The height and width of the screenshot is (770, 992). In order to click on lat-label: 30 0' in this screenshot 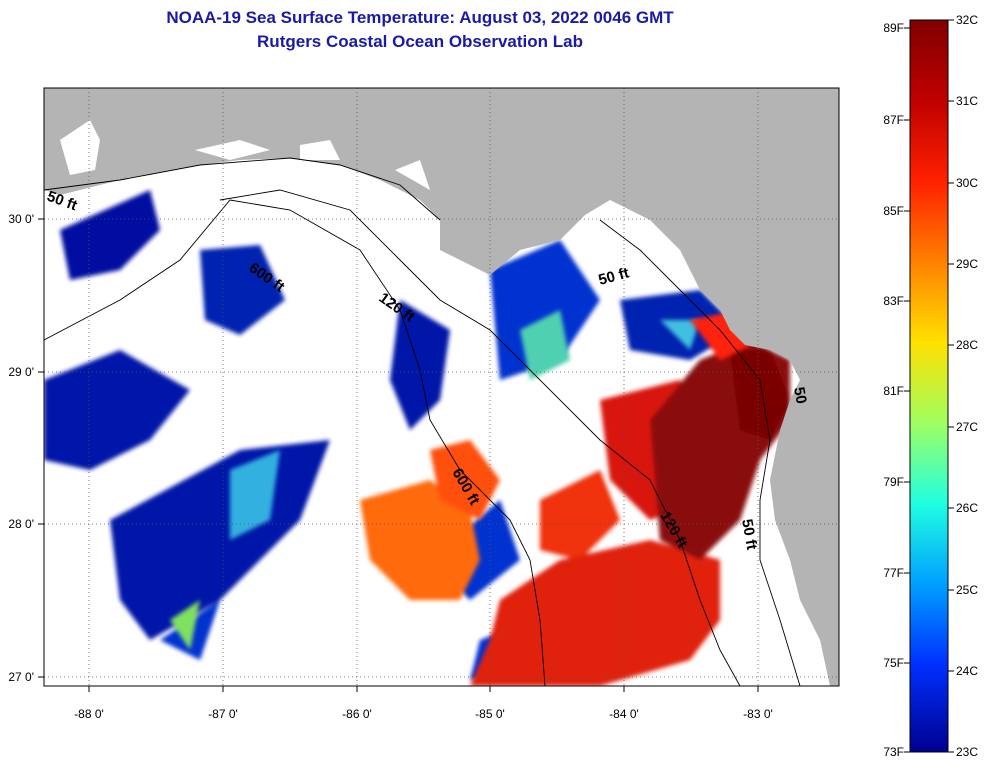, I will do `click(21, 219)`.